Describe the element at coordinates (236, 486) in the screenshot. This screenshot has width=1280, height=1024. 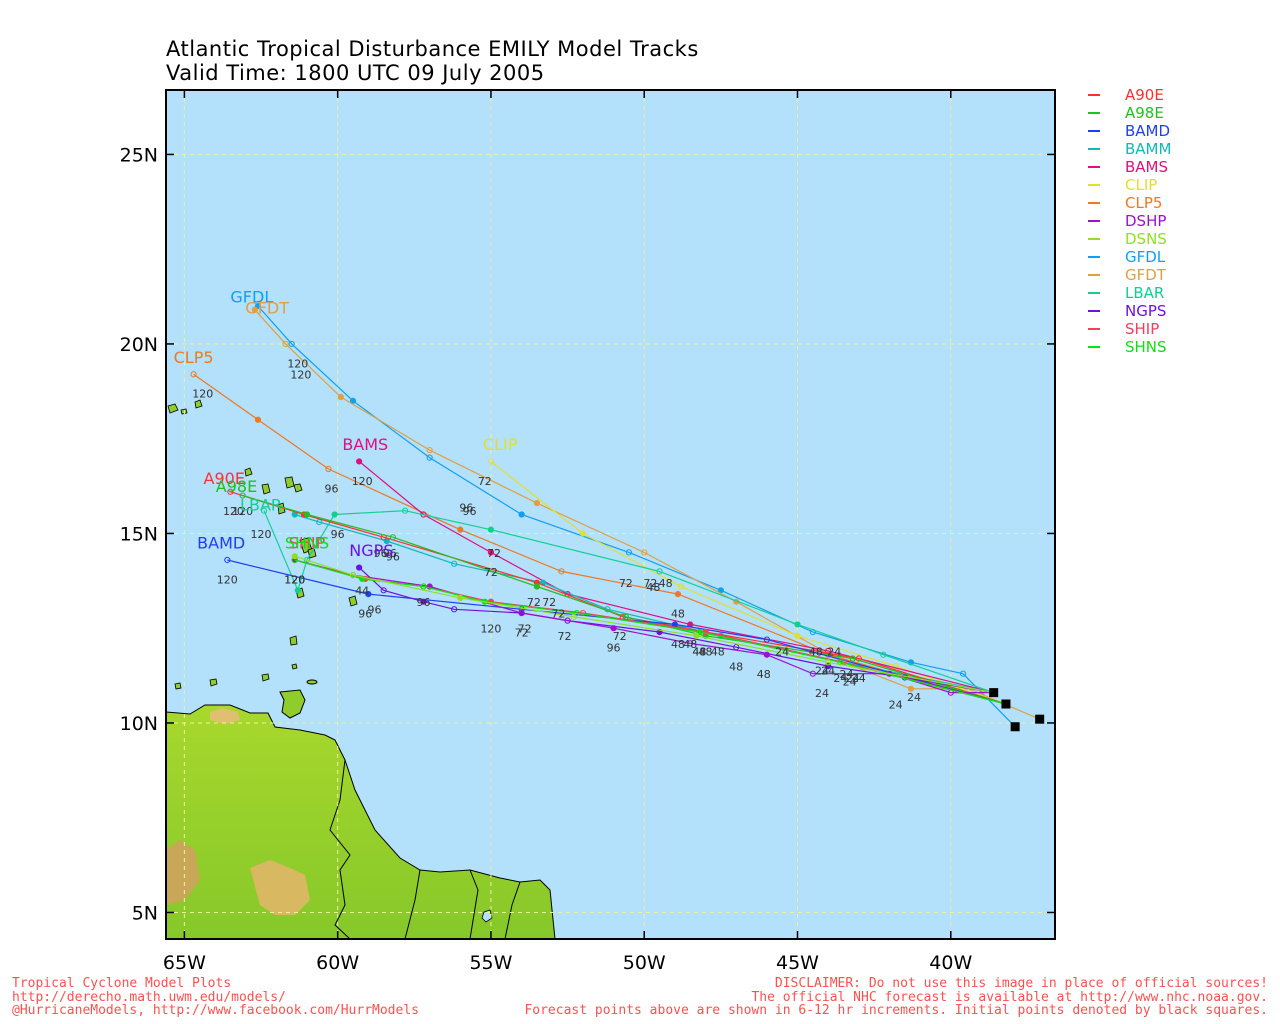
I see `end-label-a98e: A98E` at that location.